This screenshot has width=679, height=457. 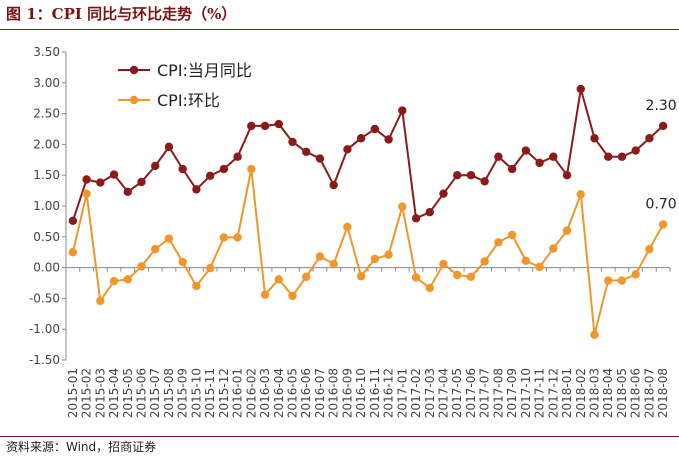 I want to click on x-tick-label: 2015-06, so click(x=142, y=393).